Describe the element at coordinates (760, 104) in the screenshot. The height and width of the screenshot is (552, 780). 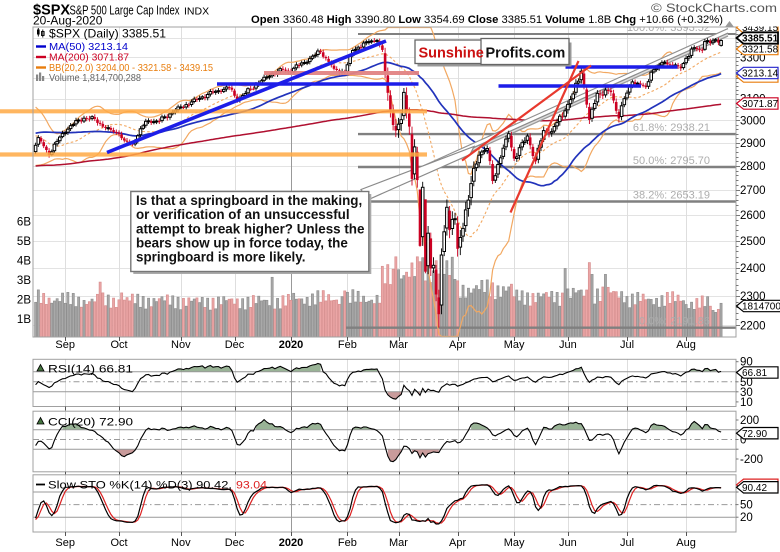
I see `svg-text: 3071.87` at that location.